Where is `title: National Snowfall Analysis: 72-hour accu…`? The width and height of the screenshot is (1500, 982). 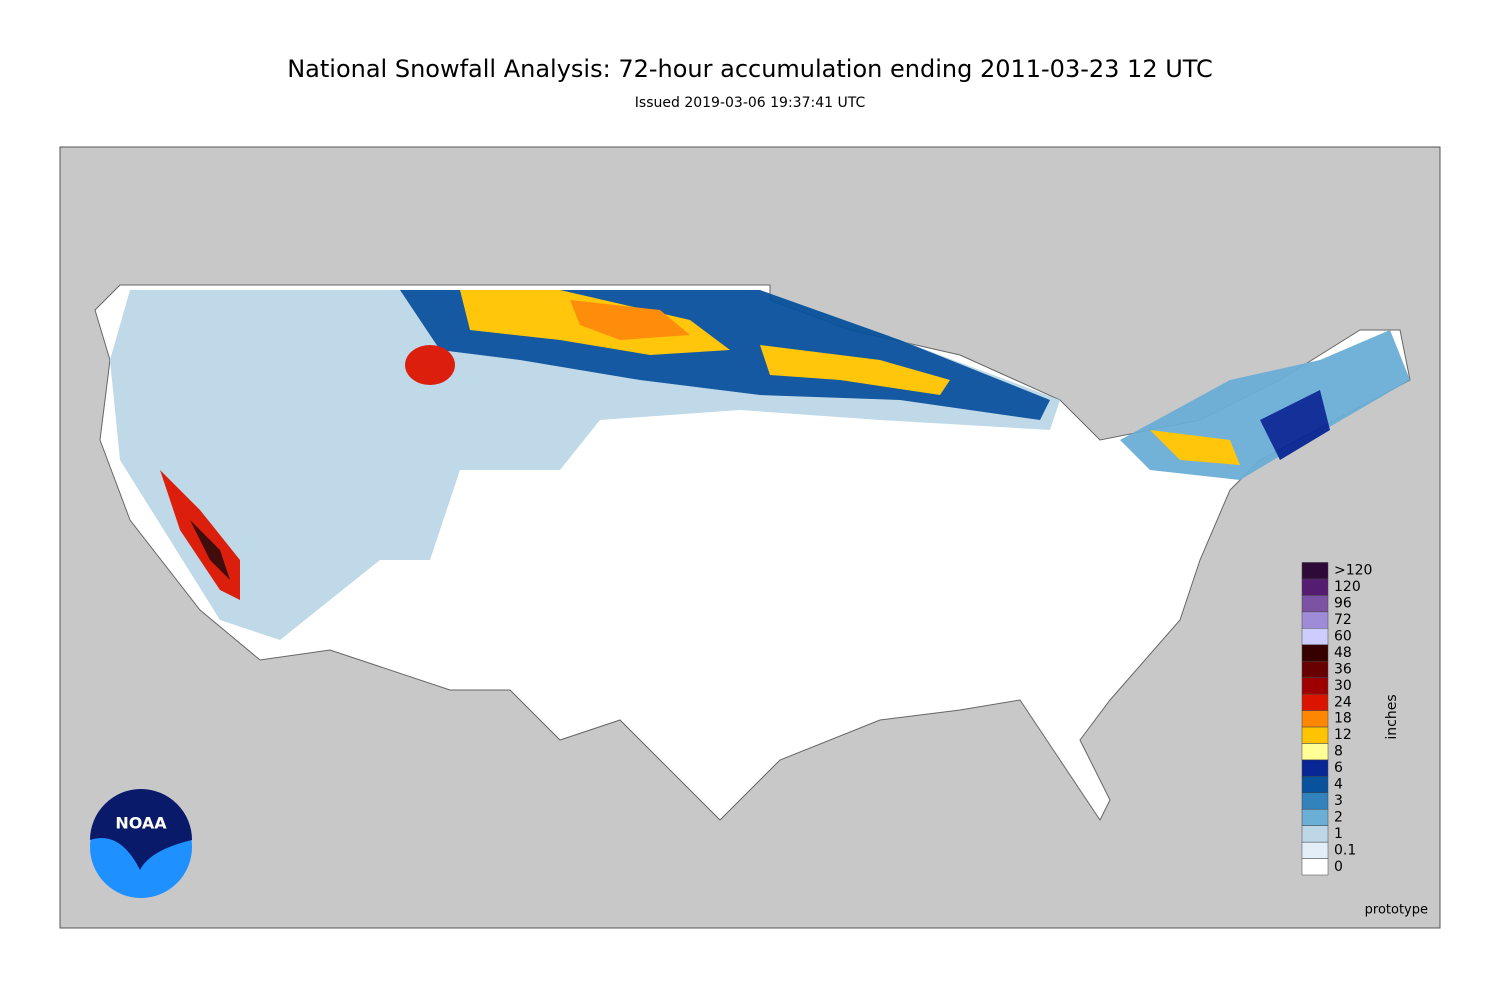 title: National Snowfall Analysis: 72-hour accu… is located at coordinates (750, 69).